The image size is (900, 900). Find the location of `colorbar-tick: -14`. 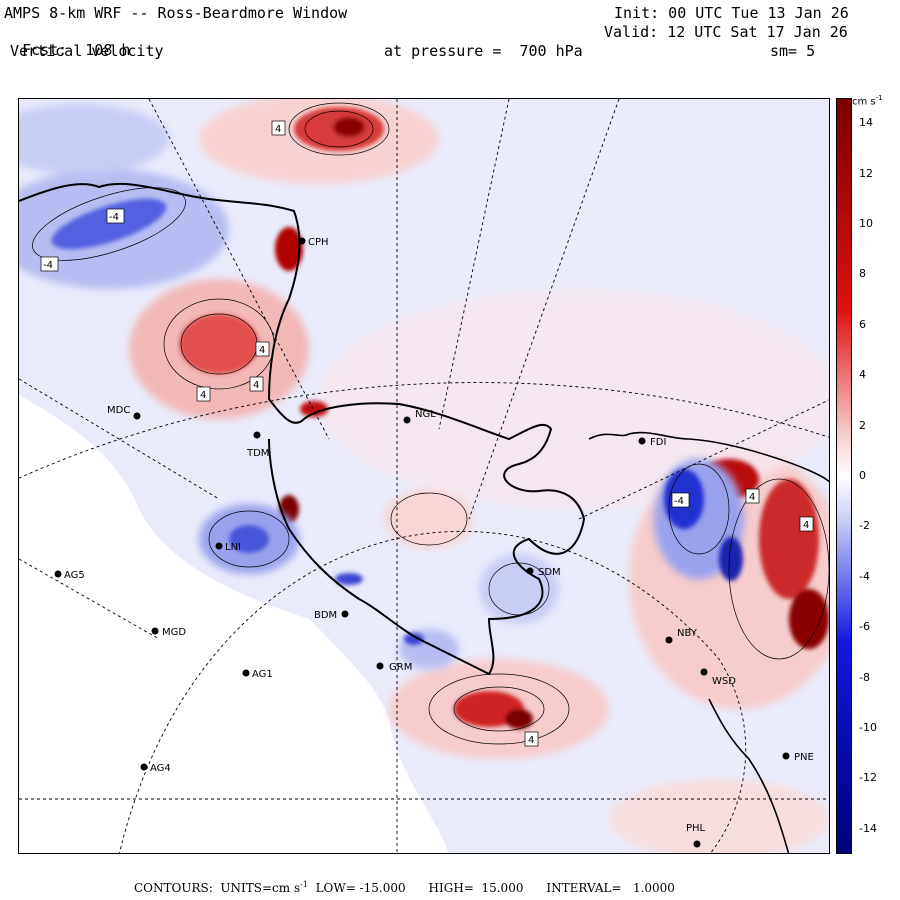

colorbar-tick: -14 is located at coordinates (868, 828).